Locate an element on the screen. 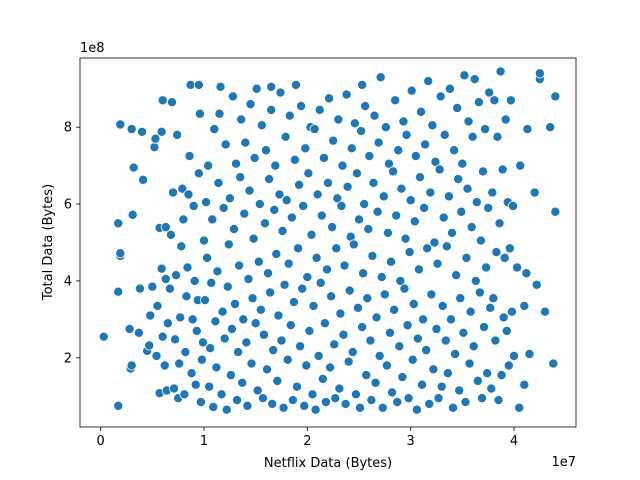  y-axis-label: Total Data (Bytes) is located at coordinates (48, 242).